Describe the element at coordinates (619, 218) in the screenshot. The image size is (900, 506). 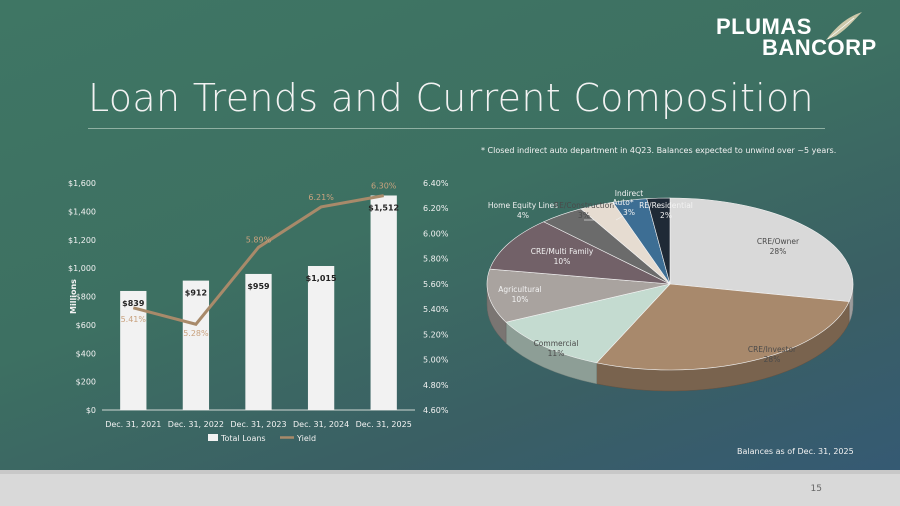
I see `pie-leader-line` at that location.